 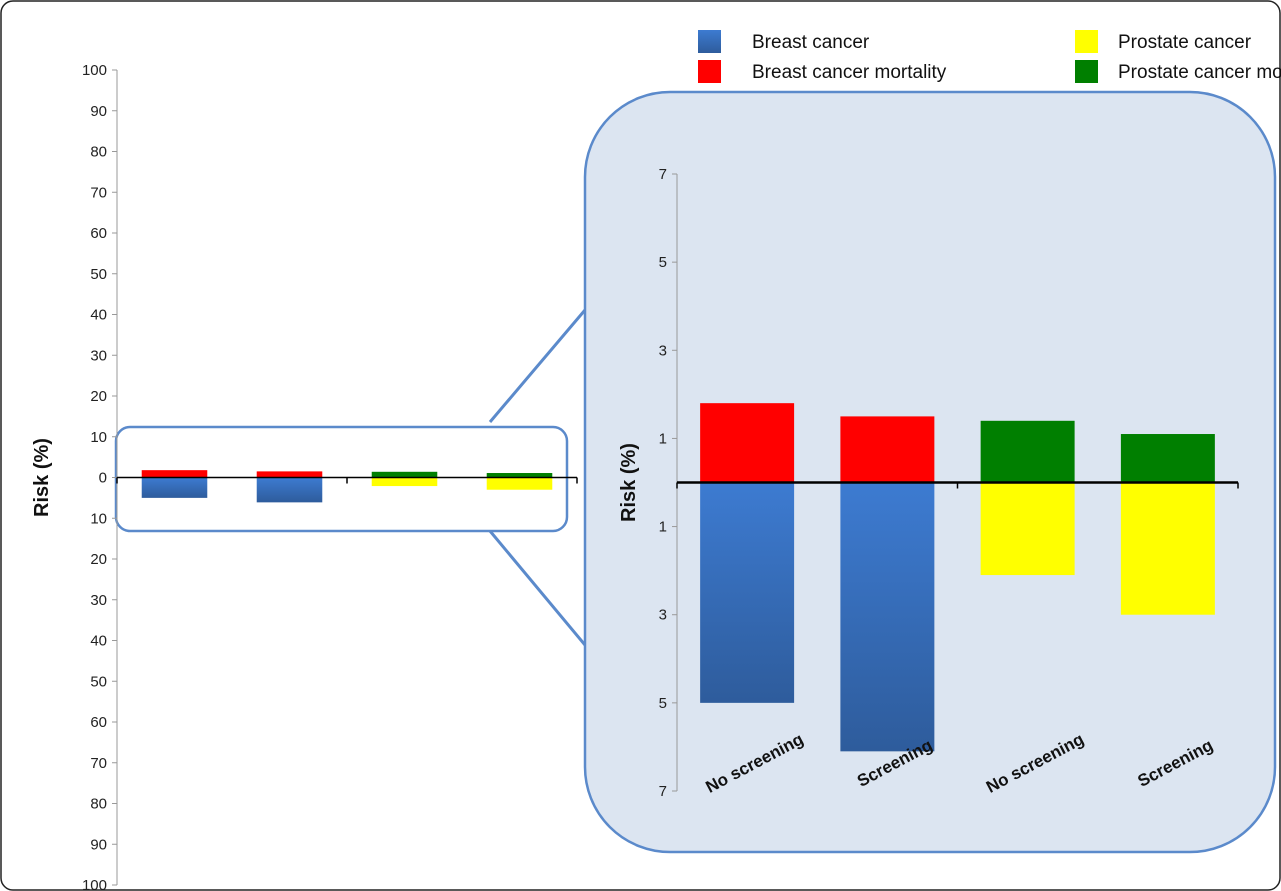 What do you see at coordinates (709, 41) in the screenshot?
I see `legend-swatch-breast-cancer` at bounding box center [709, 41].